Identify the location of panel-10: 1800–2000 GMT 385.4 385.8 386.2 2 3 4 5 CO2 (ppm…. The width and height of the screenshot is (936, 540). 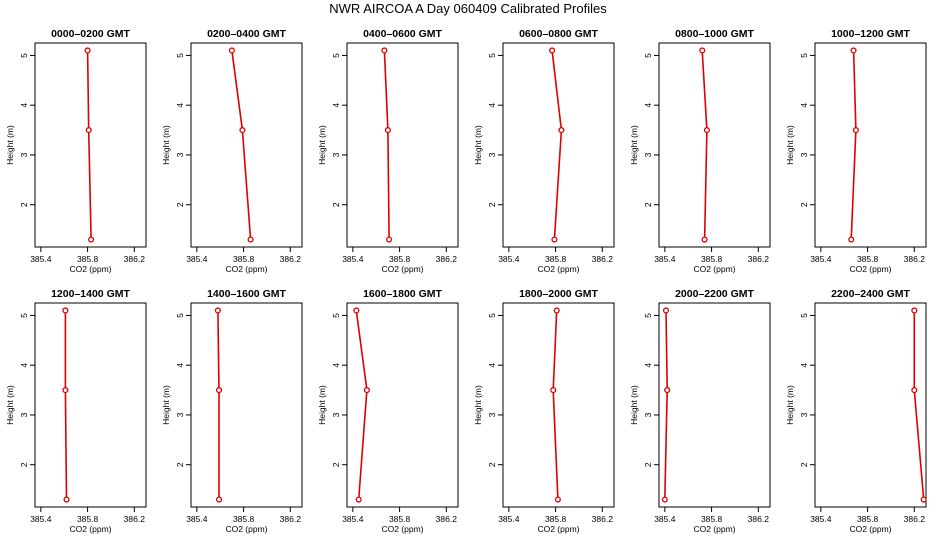
(544, 411).